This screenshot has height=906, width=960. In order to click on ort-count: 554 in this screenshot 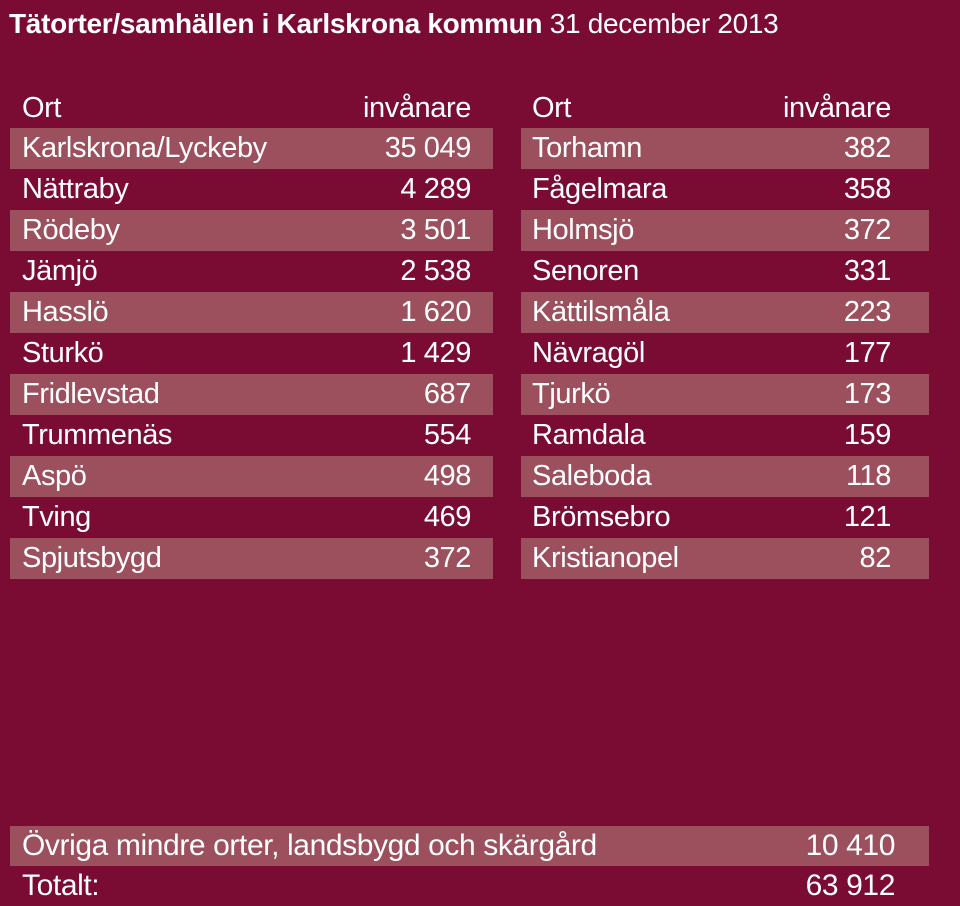, I will do `click(447, 435)`.